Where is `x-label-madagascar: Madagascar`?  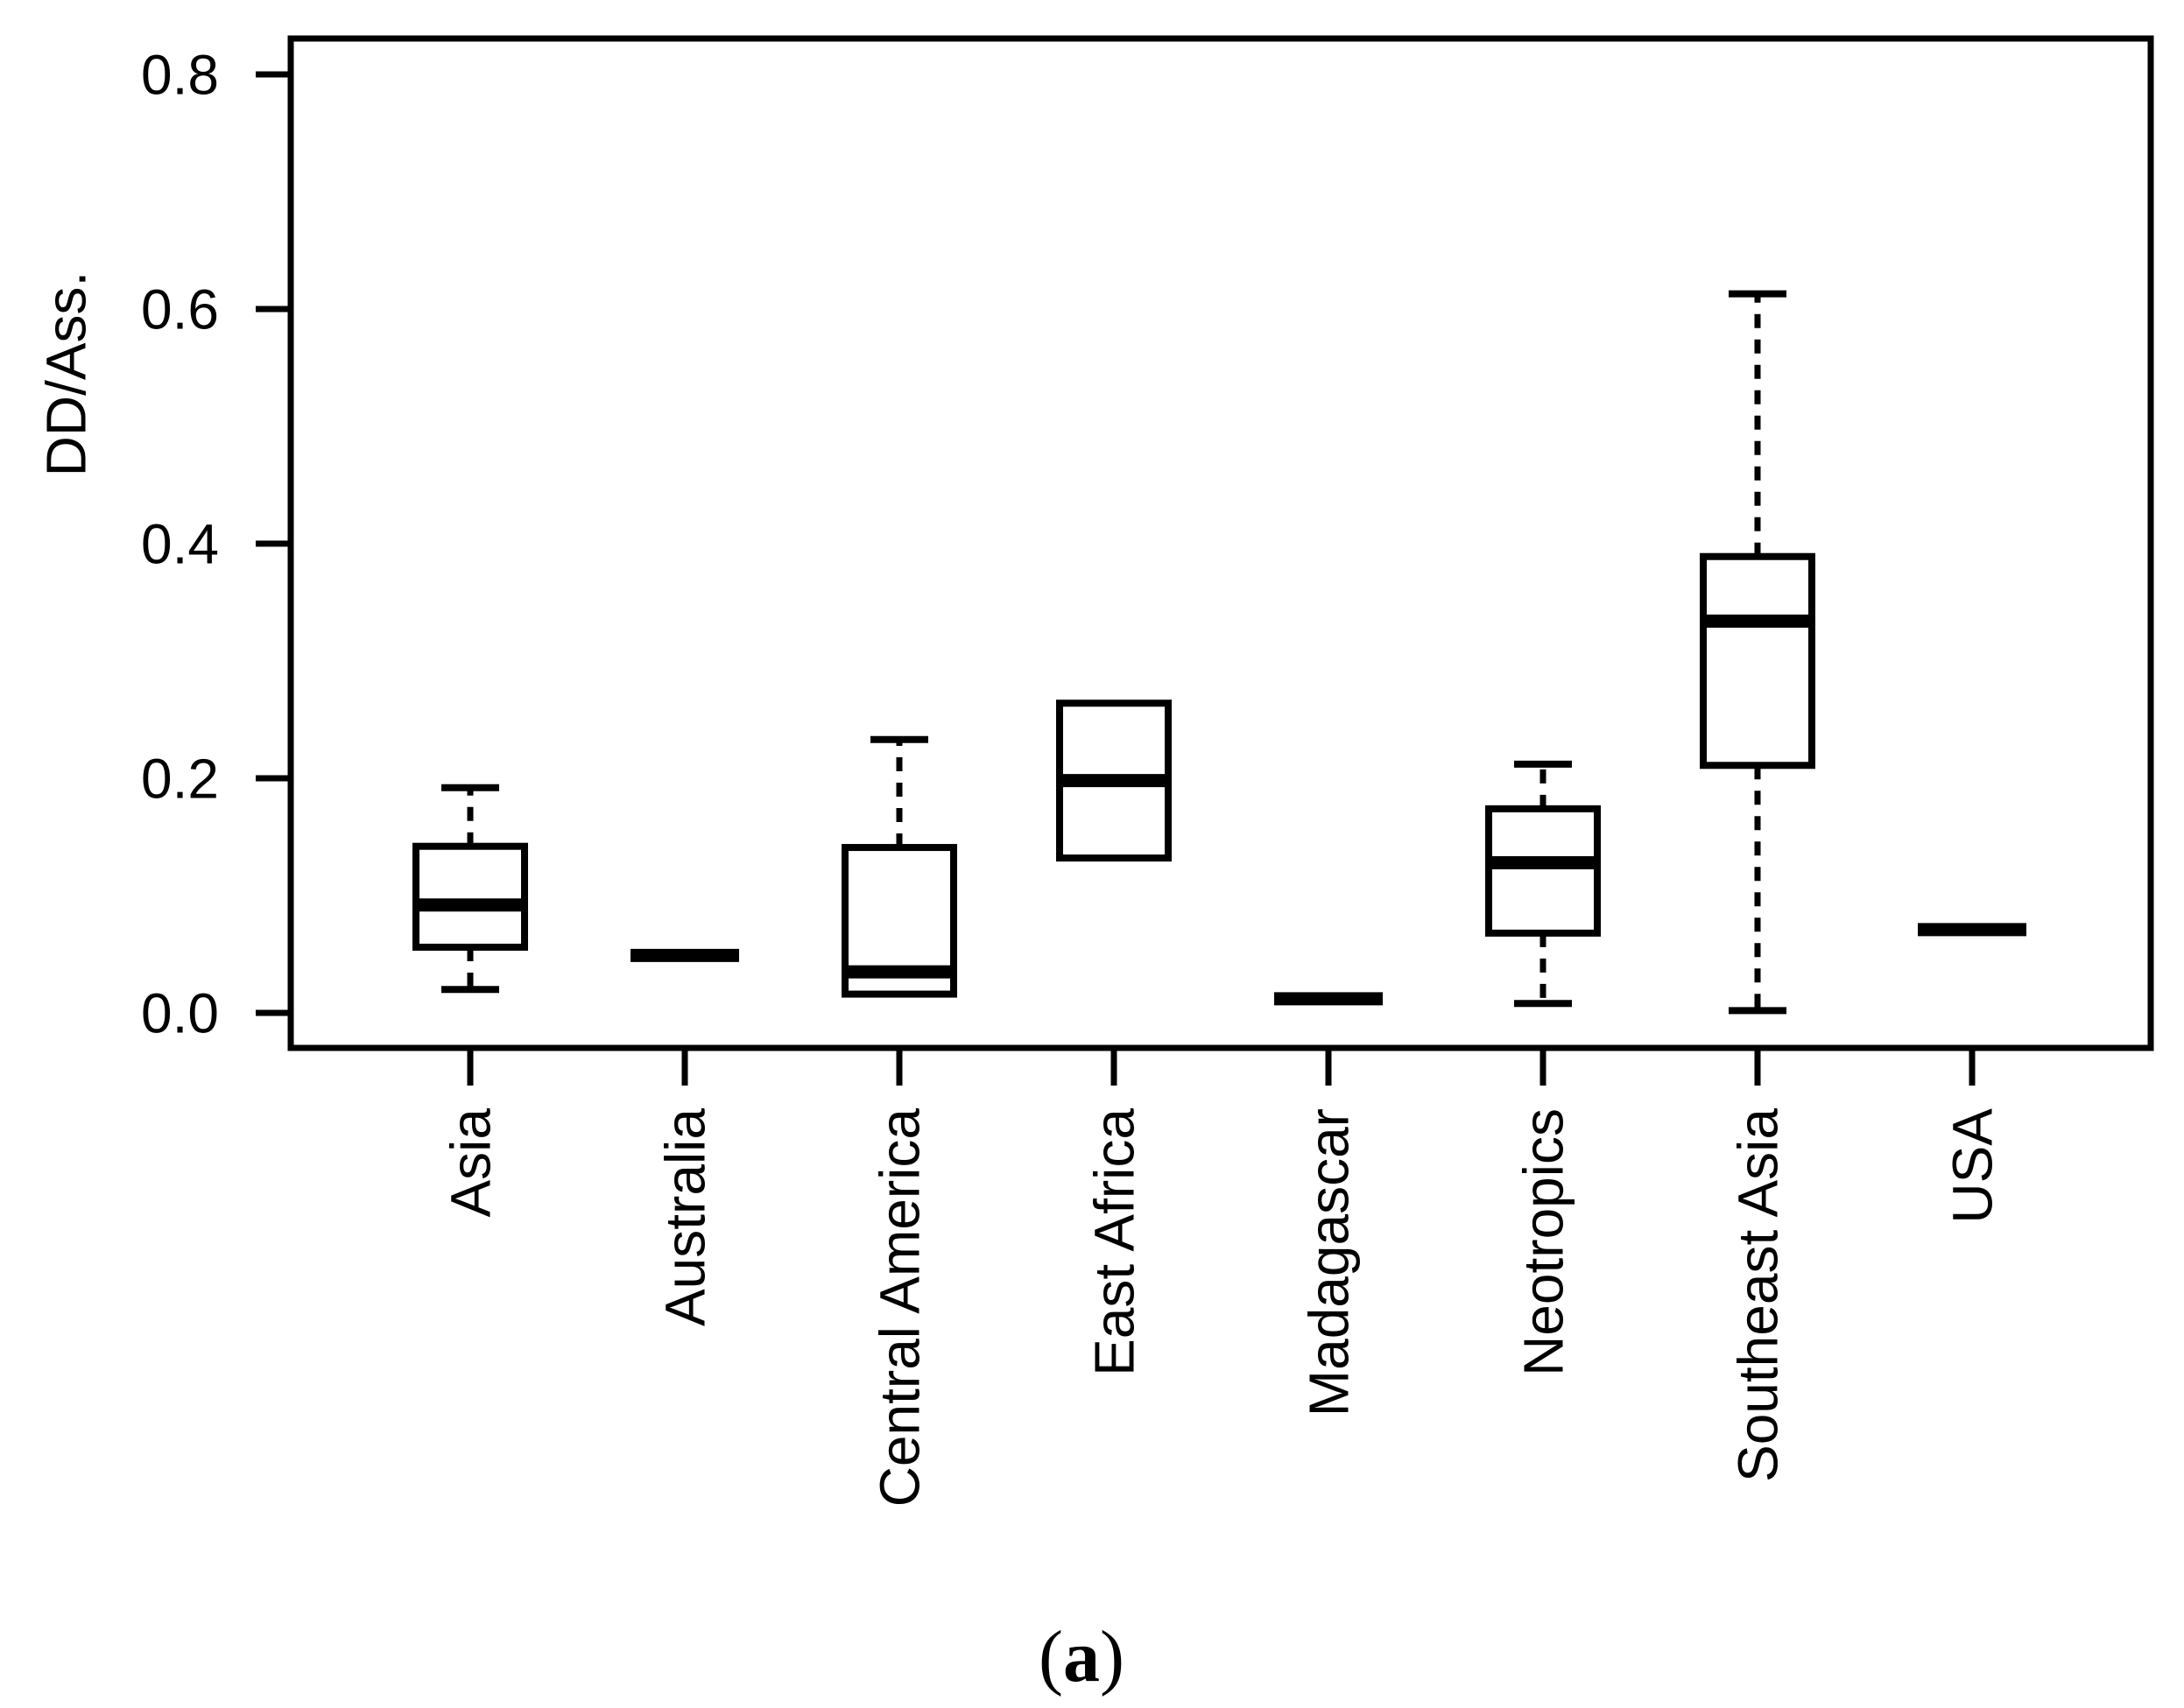
x-label-madagascar: Madagascar is located at coordinates (1328, 1262).